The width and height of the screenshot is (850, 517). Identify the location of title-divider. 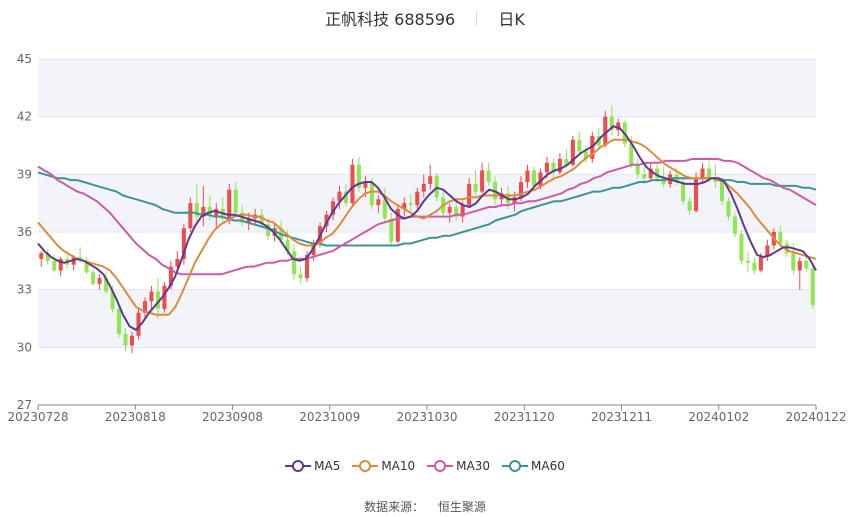
(477, 18).